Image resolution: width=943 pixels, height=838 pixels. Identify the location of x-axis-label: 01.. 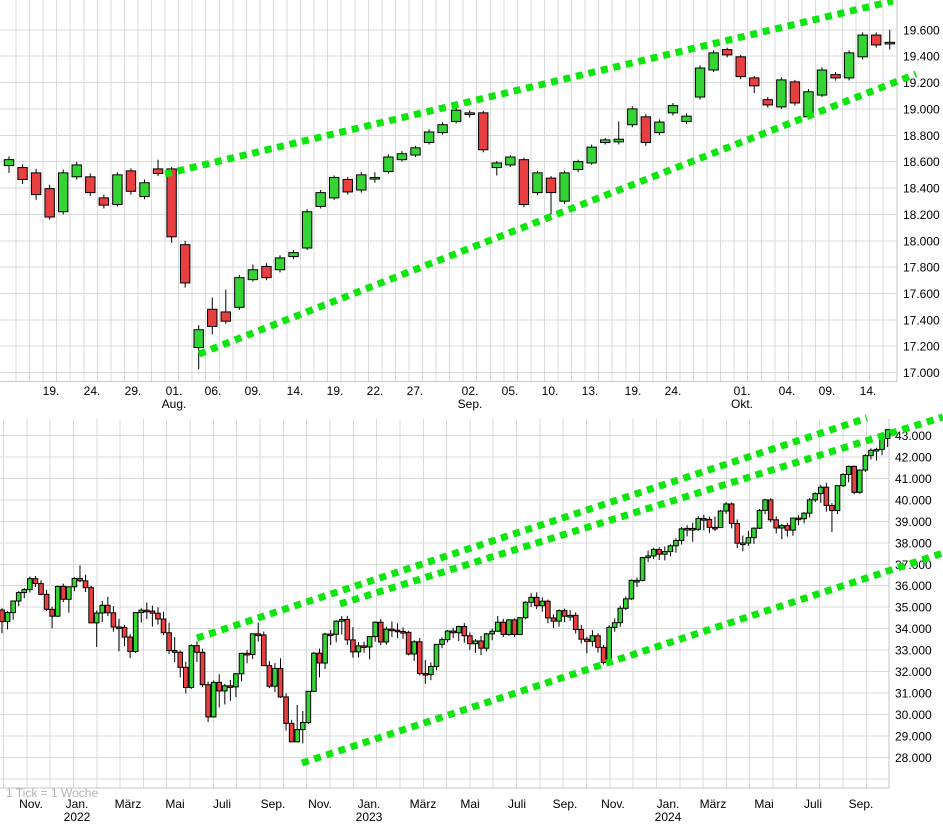
(742, 391).